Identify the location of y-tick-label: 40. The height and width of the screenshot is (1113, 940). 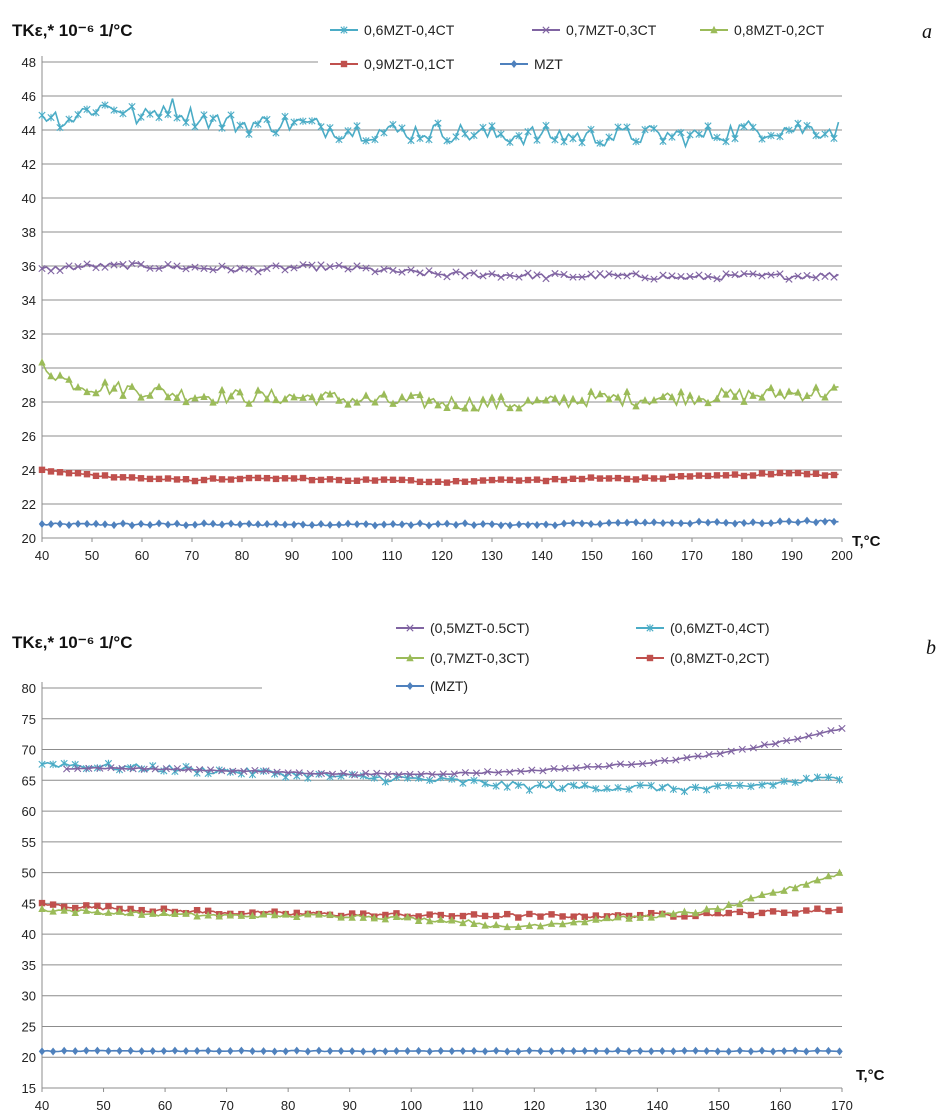
(29, 934).